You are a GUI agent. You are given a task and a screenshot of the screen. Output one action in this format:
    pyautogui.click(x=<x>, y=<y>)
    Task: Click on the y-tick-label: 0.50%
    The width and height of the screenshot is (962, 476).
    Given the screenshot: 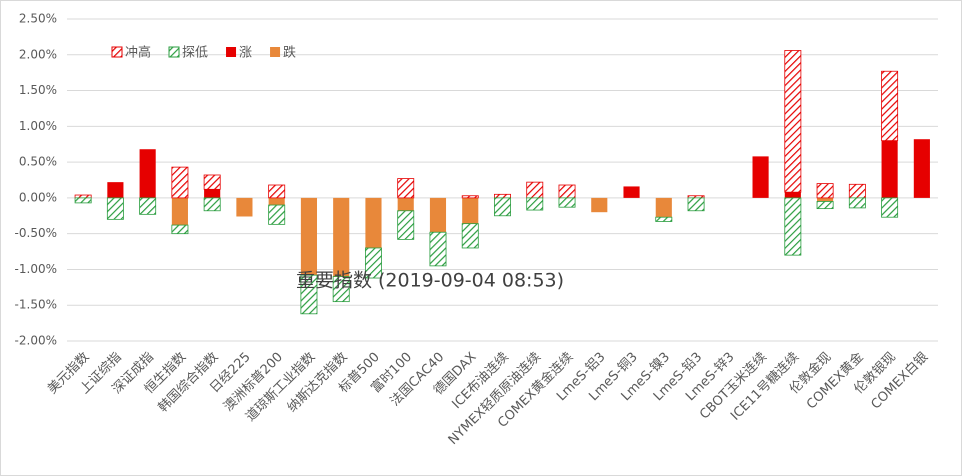 What is the action you would take?
    pyautogui.click(x=38, y=162)
    